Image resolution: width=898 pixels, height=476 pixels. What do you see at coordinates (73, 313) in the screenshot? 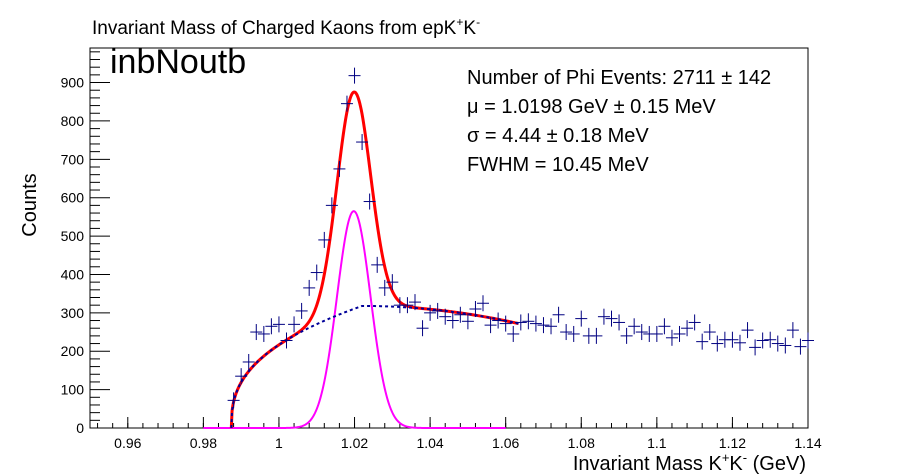
I see `y-tick-label: 300` at bounding box center [73, 313].